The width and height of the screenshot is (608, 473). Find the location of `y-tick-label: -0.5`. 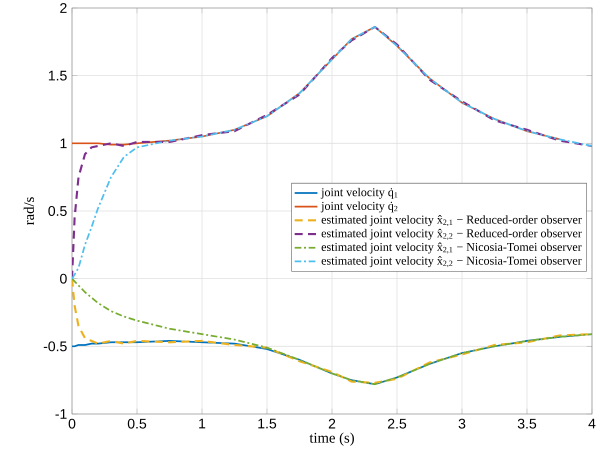

y-tick-label: -0.5 is located at coordinates (55, 346).